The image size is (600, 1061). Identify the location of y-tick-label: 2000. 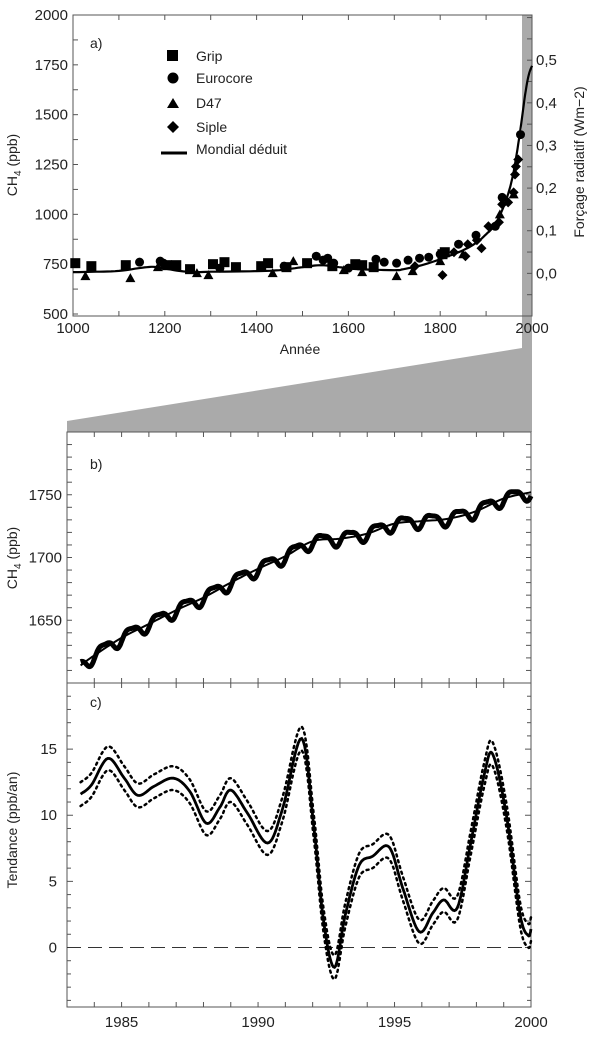
(51, 15).